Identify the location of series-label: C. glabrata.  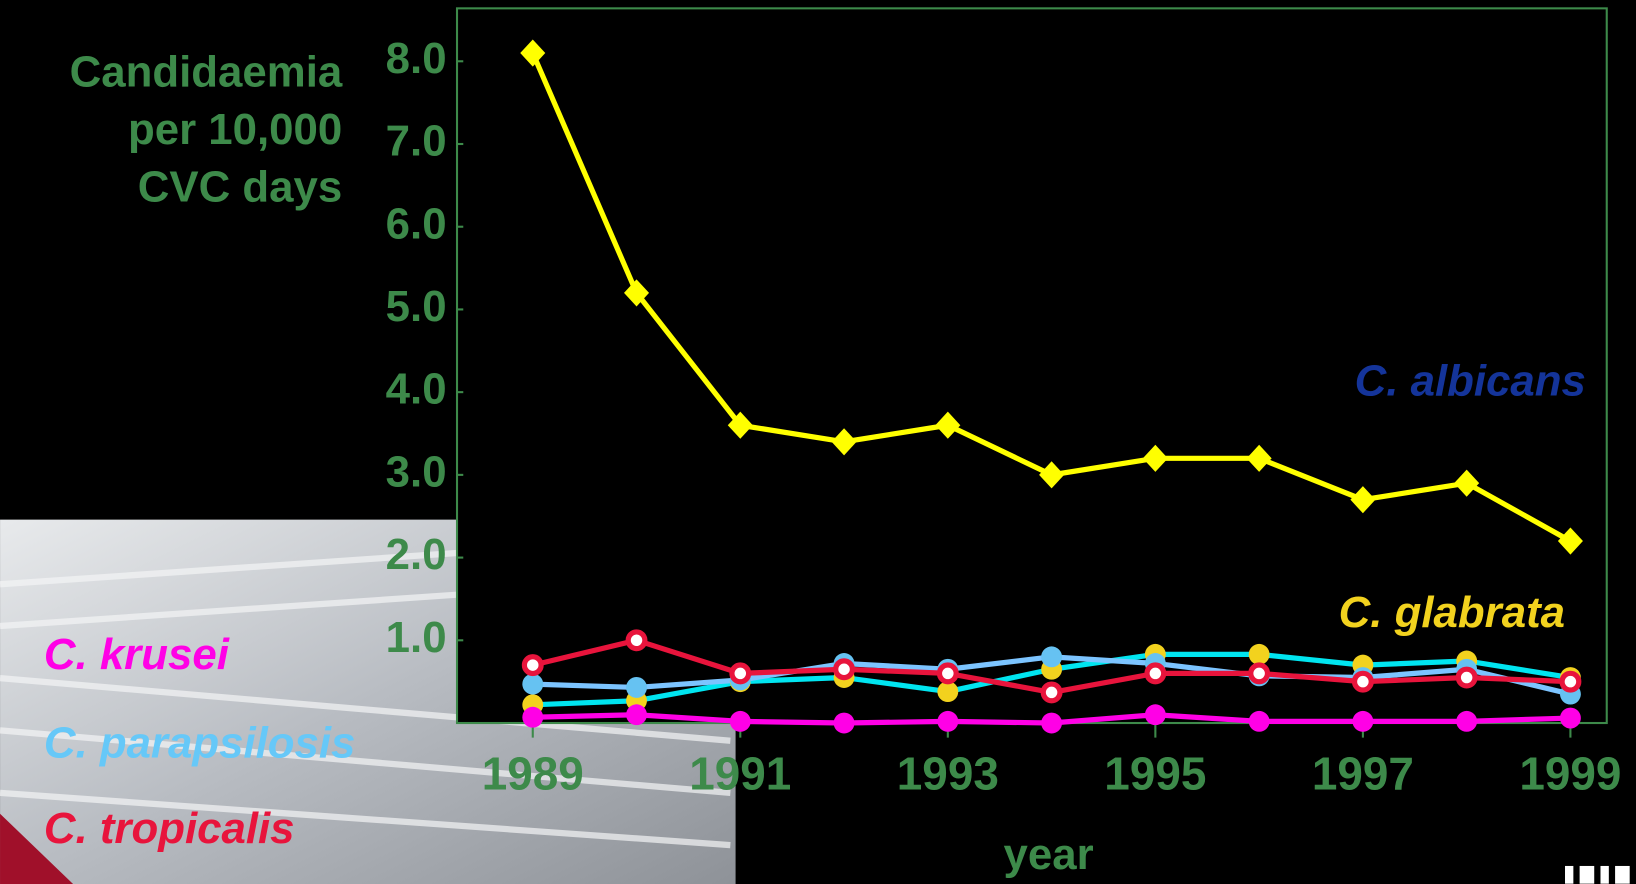
(1452, 612).